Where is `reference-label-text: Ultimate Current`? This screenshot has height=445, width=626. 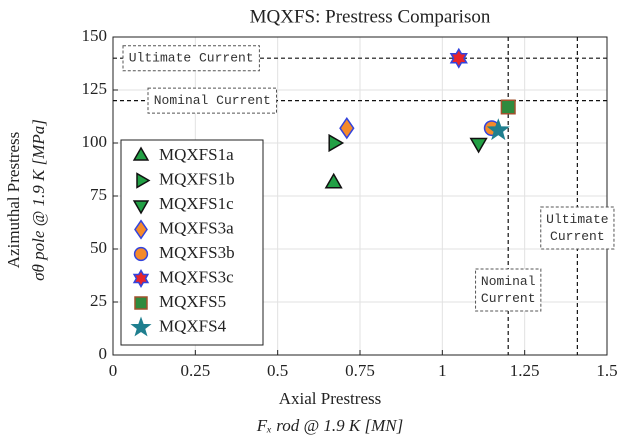 reference-label-text: Ultimate Current is located at coordinates (191, 58).